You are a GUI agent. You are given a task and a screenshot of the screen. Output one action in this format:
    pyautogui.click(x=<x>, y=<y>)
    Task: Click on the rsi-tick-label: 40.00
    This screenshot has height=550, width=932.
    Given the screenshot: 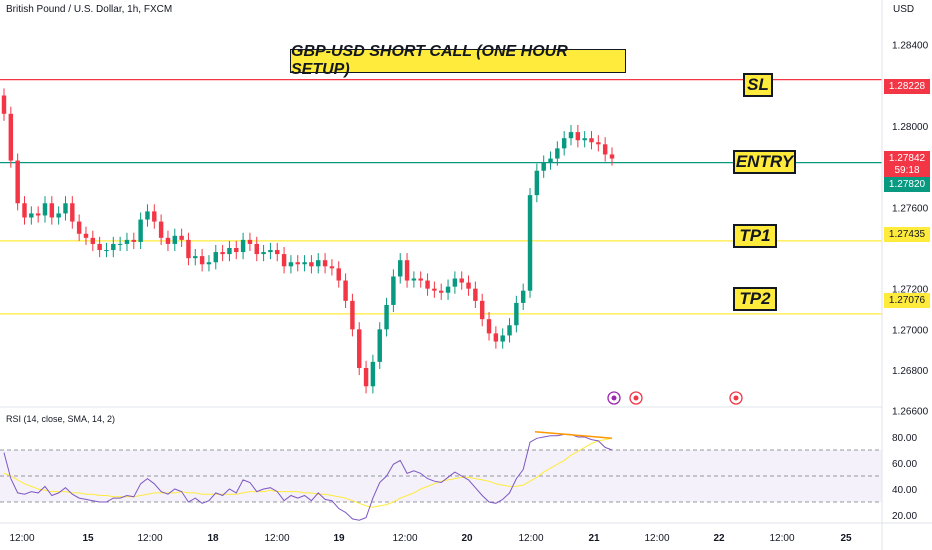 What is the action you would take?
    pyautogui.click(x=904, y=490)
    